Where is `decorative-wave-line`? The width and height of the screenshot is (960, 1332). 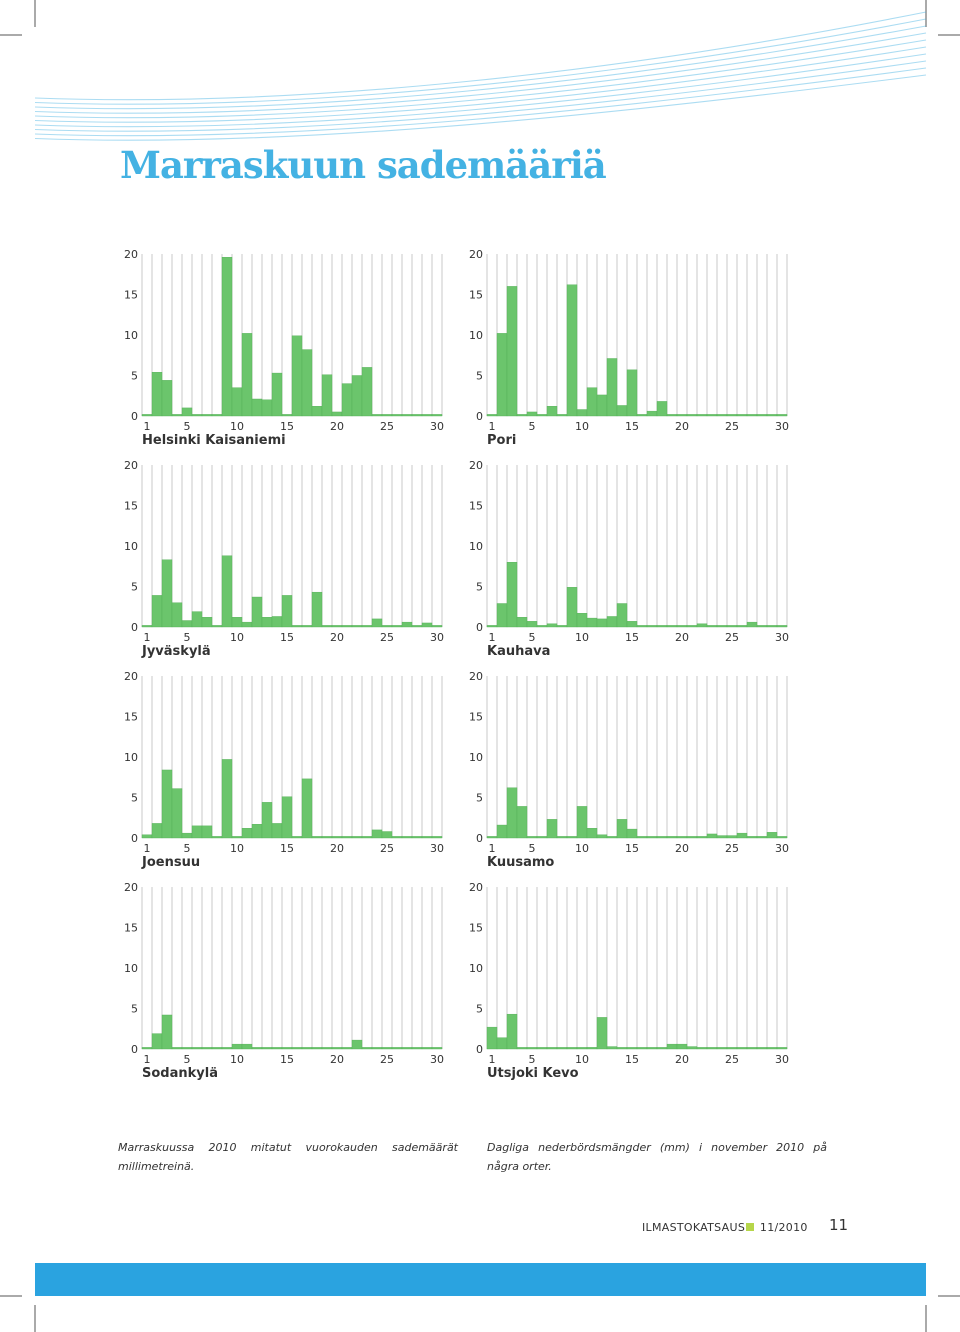 decorative-wave-line is located at coordinates (480, 67).